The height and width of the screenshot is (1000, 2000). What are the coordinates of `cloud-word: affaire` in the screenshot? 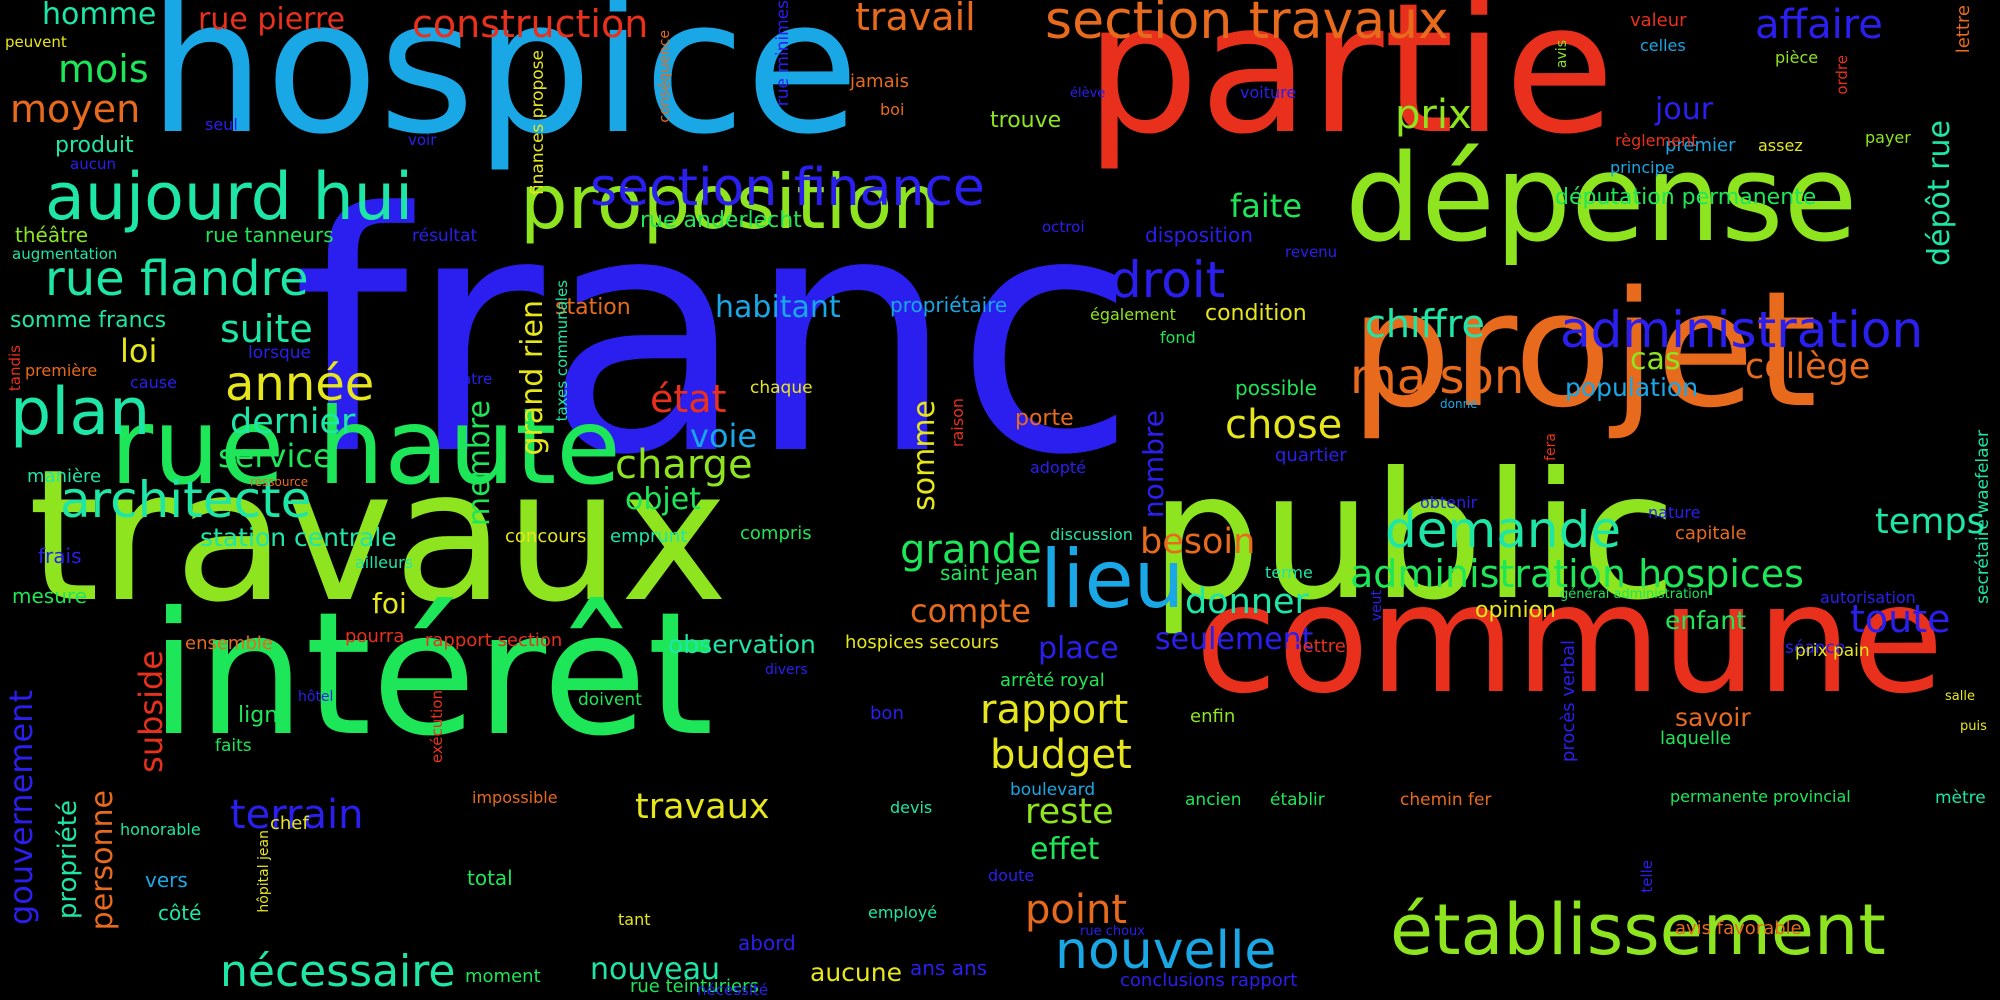 It's located at (1819, 25).